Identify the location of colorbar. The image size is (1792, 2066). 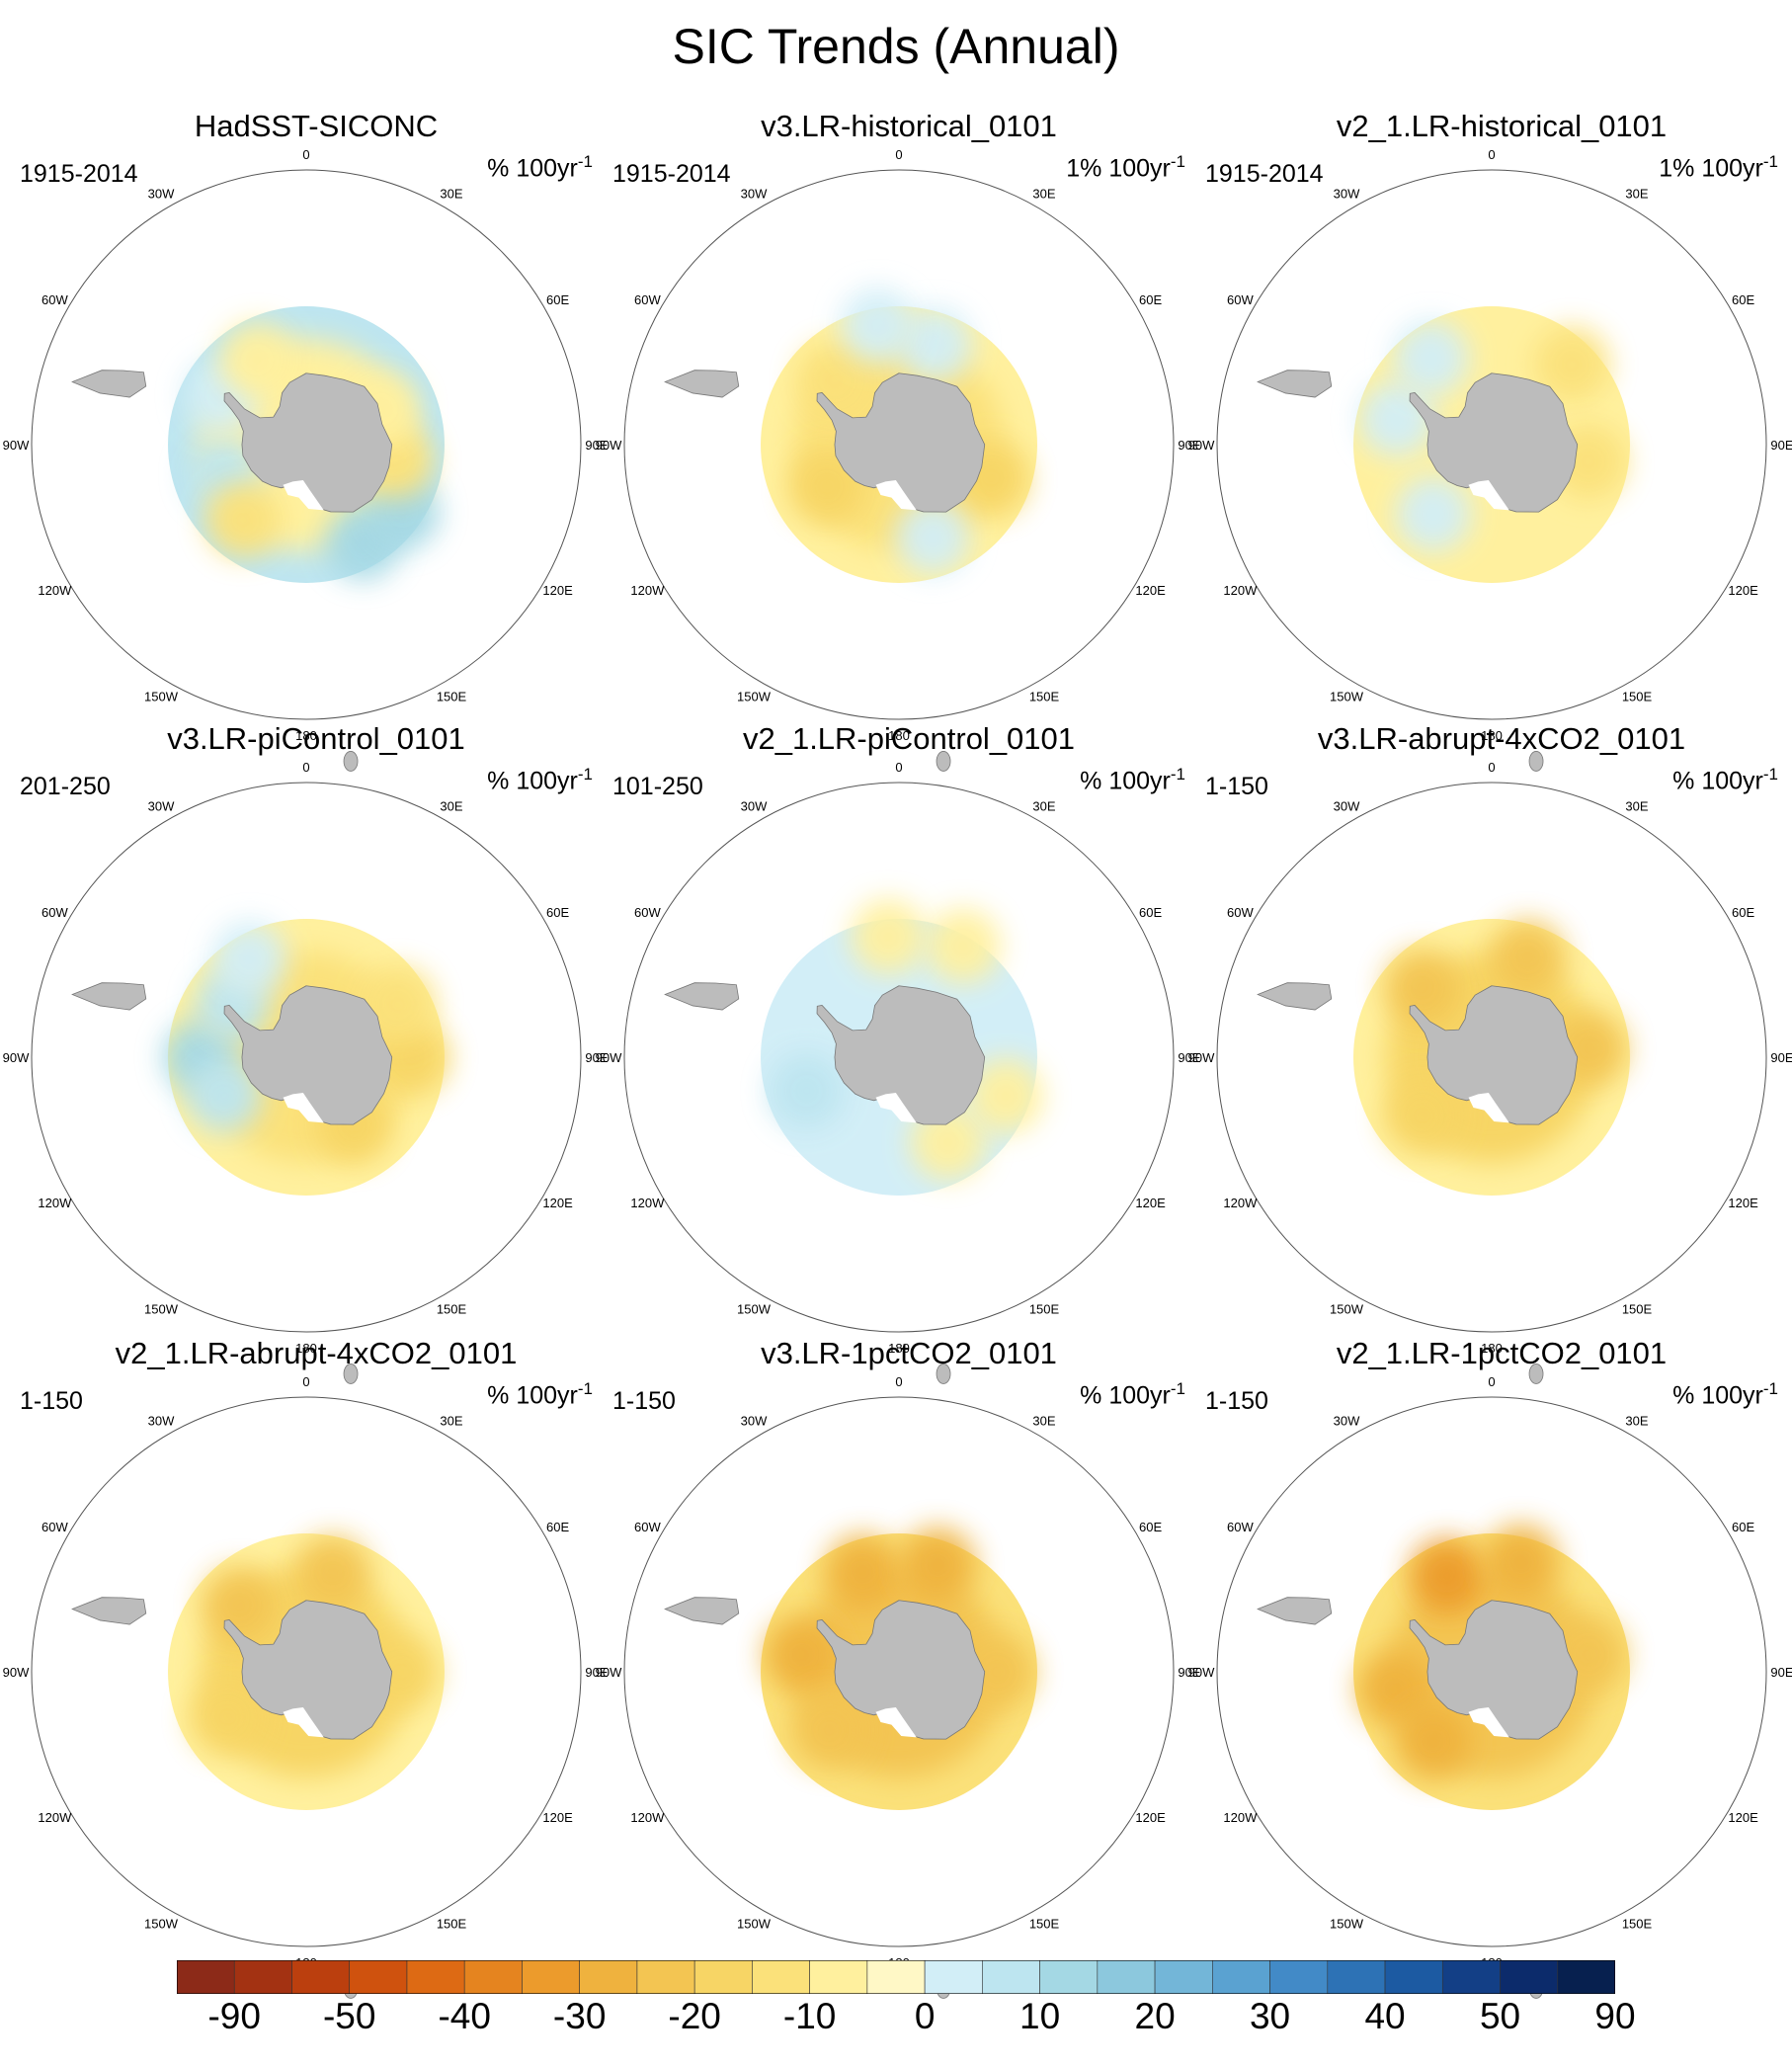
(896, 1977).